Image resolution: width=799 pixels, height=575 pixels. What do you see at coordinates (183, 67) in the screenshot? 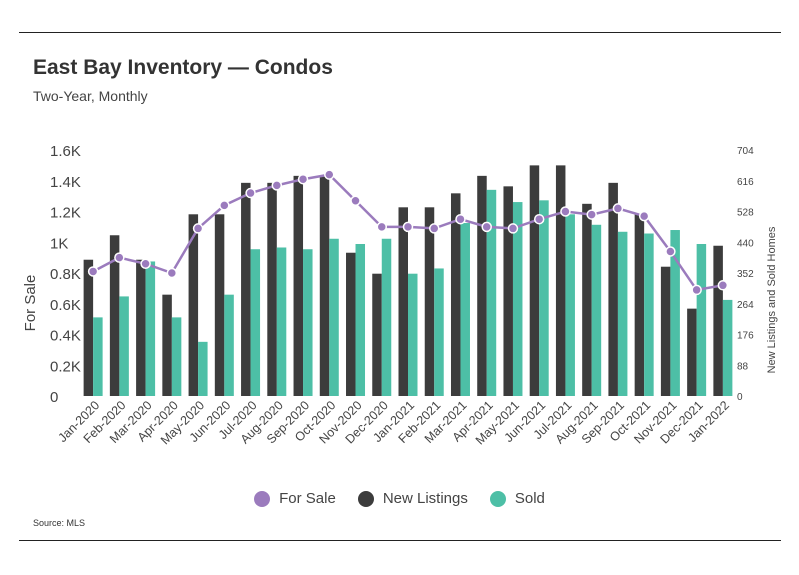
I see `chart-title: East Bay Inventory — Condos` at bounding box center [183, 67].